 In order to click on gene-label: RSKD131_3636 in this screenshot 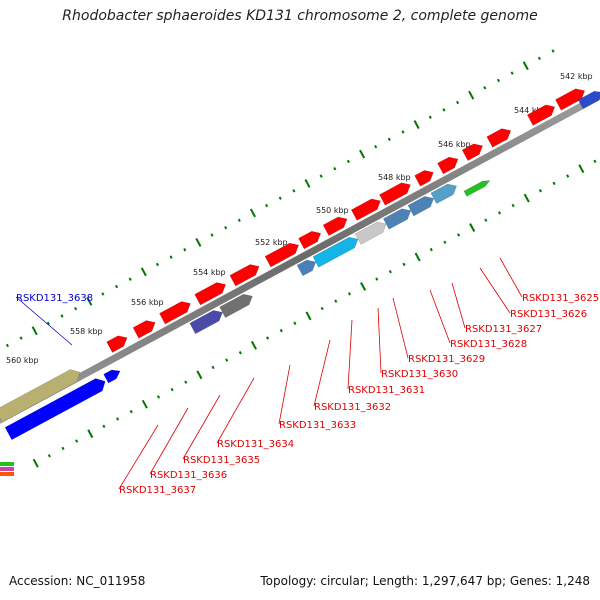, I will do `click(188, 475)`.